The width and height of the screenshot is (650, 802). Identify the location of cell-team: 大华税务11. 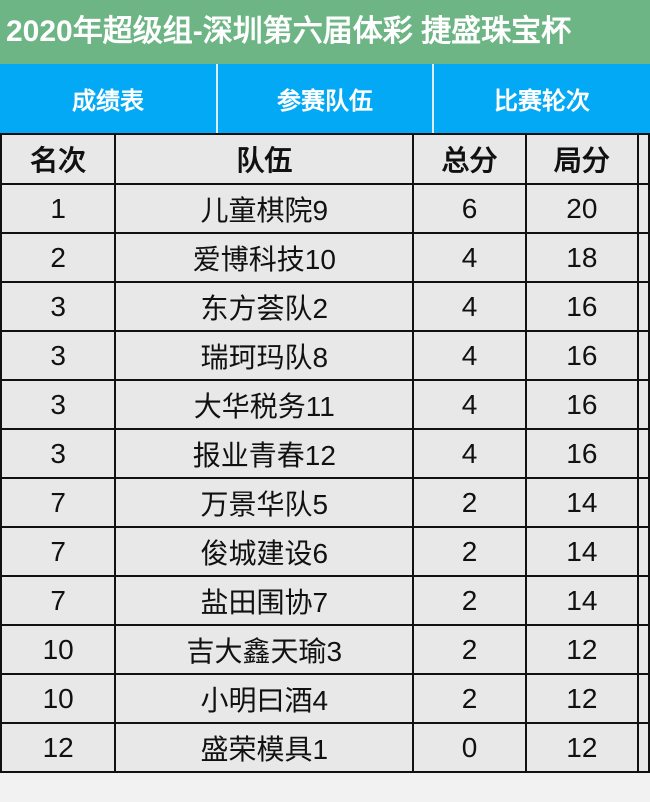
(264, 404).